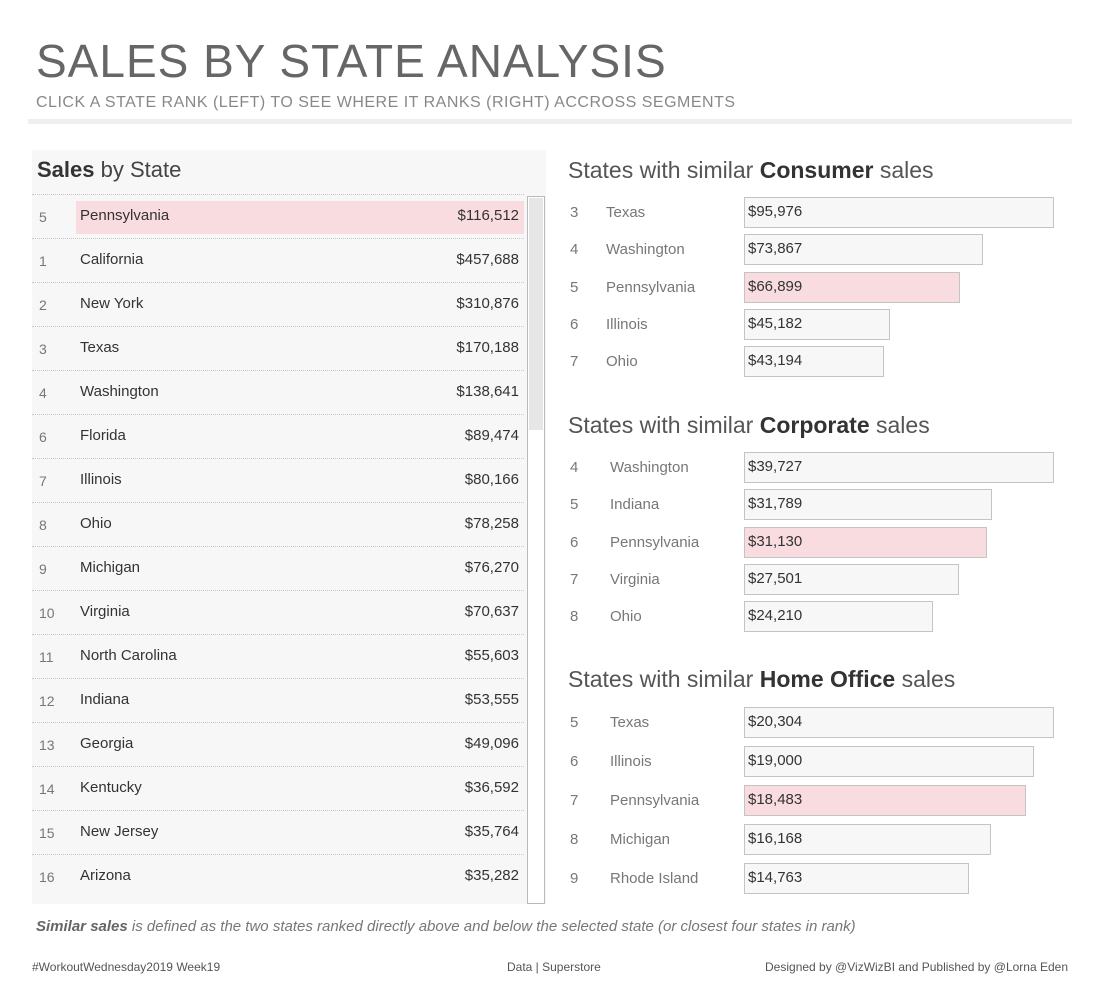 The width and height of the screenshot is (1100, 1000). What do you see at coordinates (278, 744) in the screenshot?
I see `state-row: 13 Georgia $49,096` at bounding box center [278, 744].